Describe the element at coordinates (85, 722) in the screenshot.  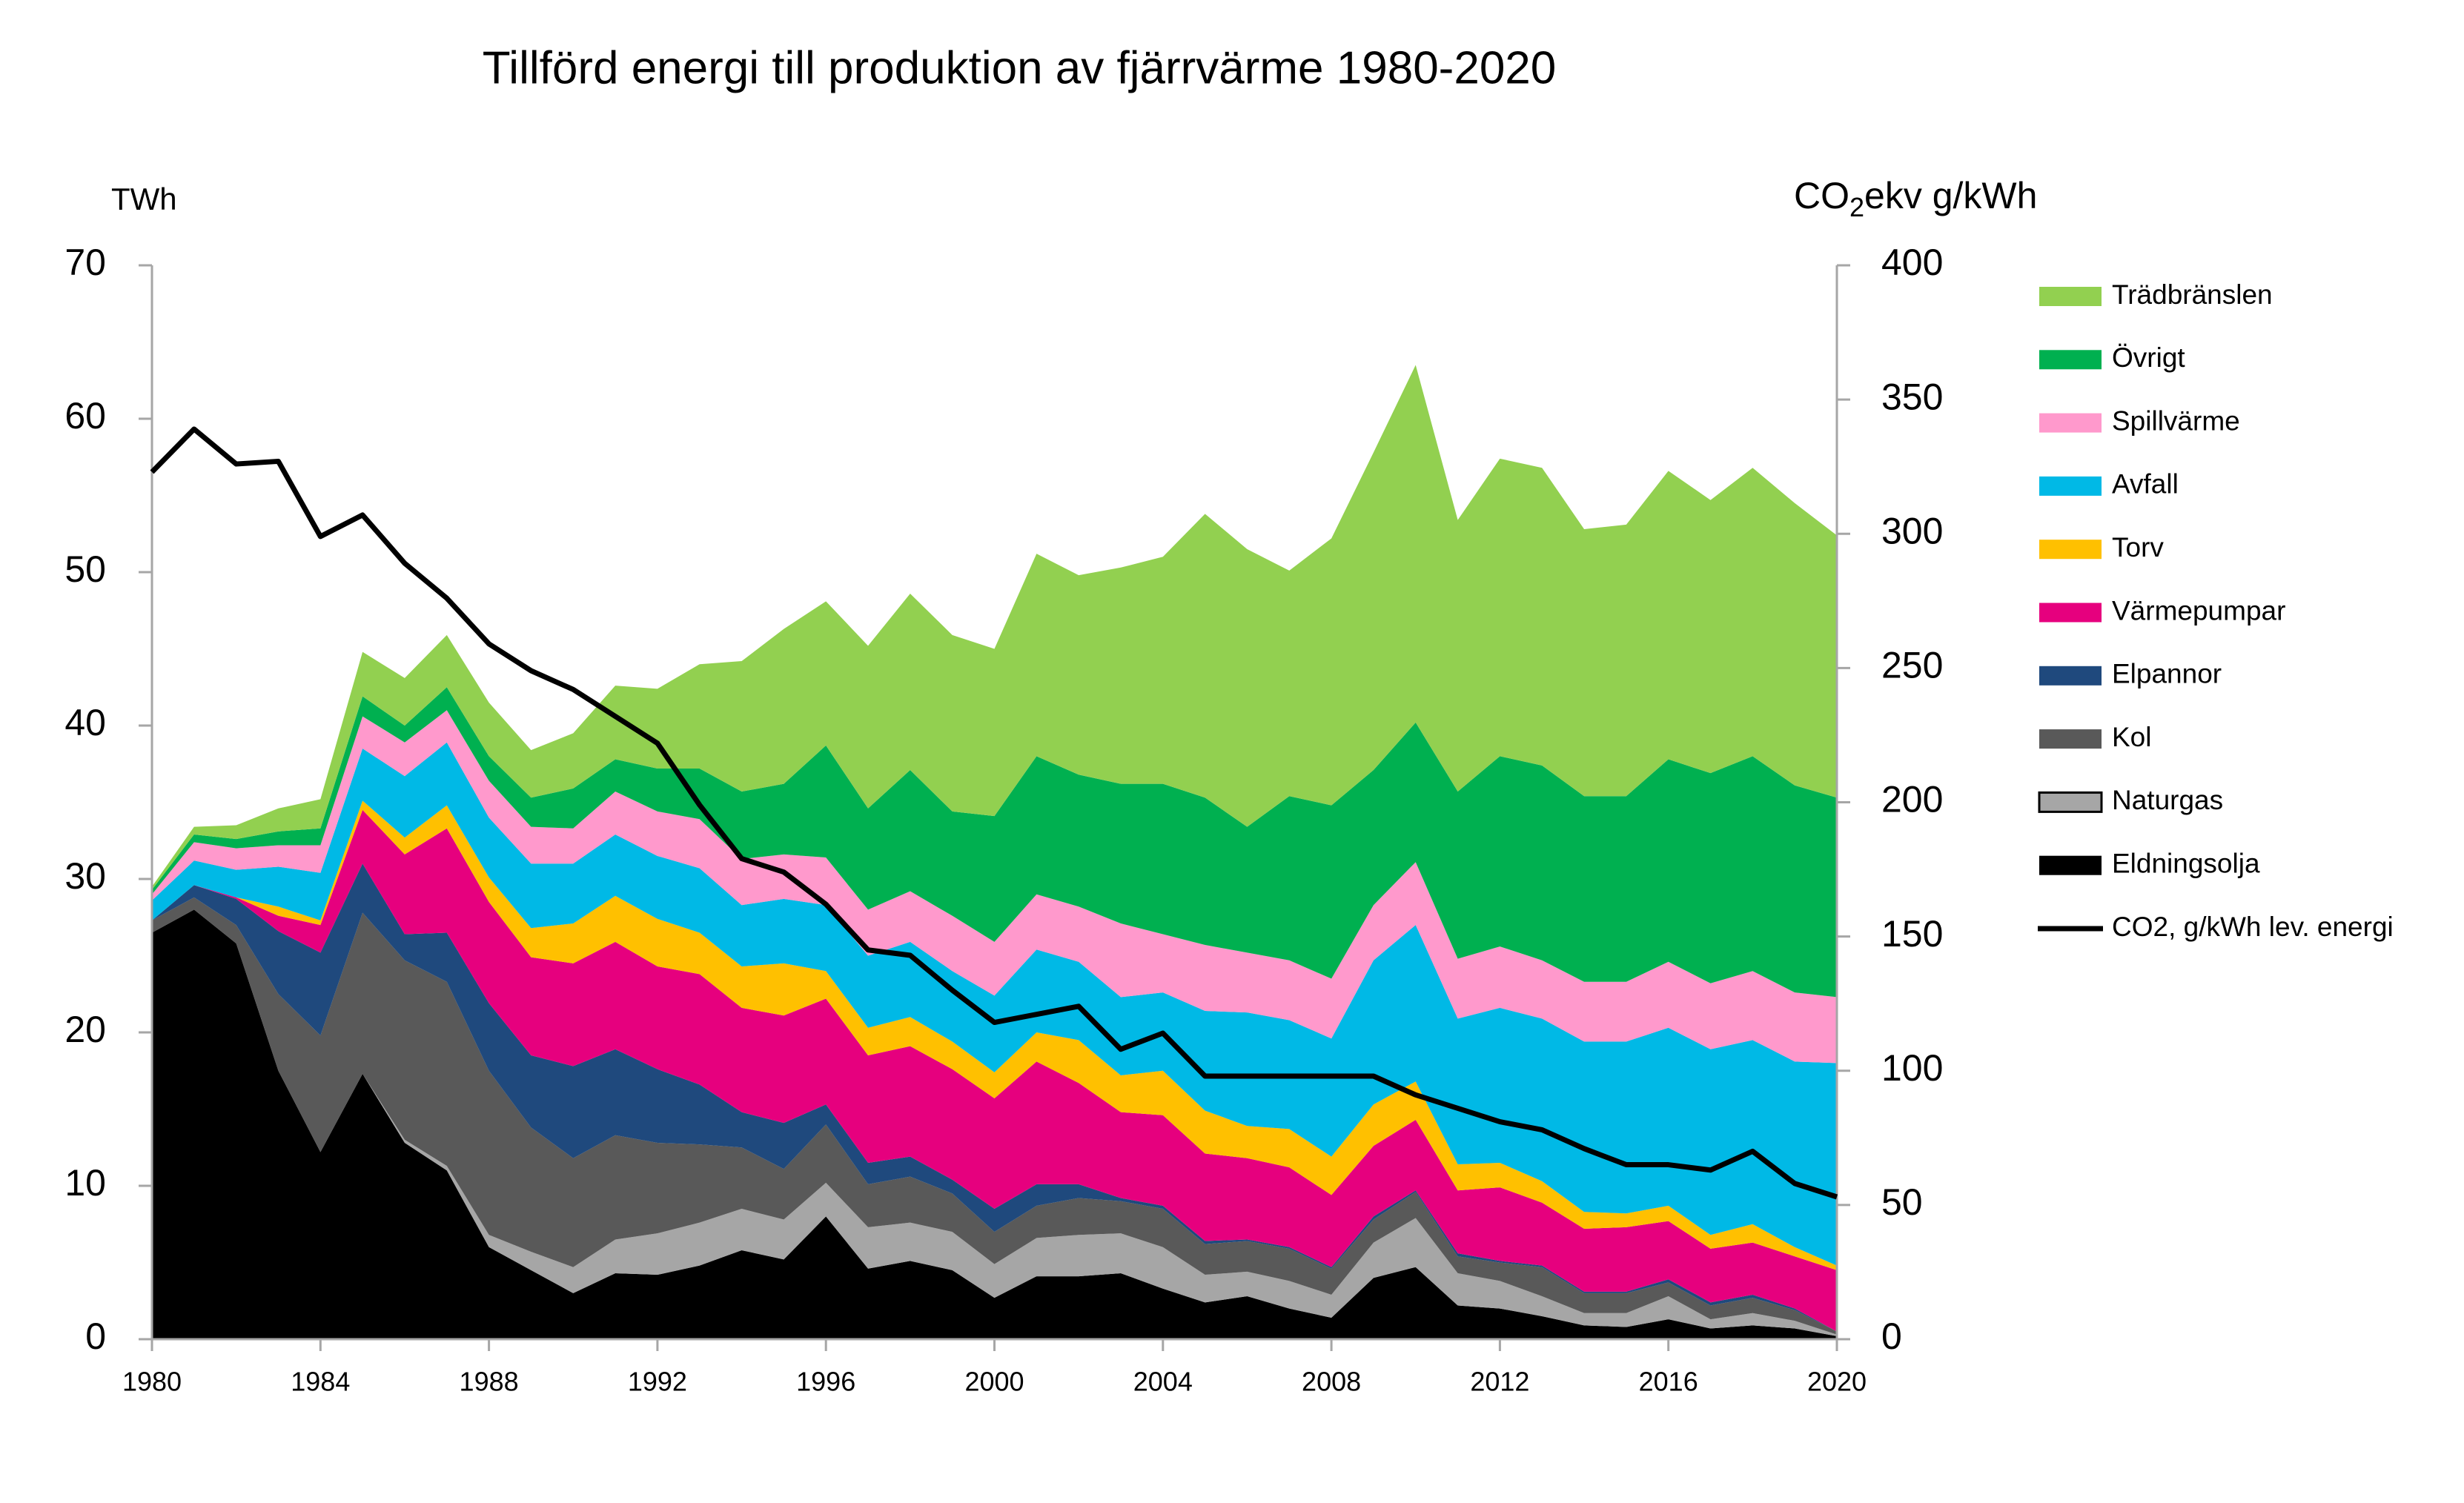
I see `y-tick-label: 40` at that location.